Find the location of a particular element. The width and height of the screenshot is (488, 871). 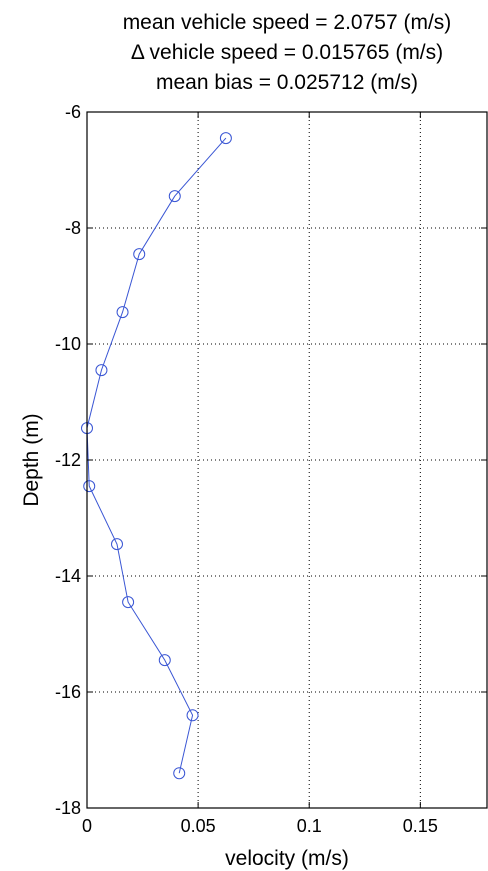

y-tick-label-0: -18 is located at coordinates (68, 808).